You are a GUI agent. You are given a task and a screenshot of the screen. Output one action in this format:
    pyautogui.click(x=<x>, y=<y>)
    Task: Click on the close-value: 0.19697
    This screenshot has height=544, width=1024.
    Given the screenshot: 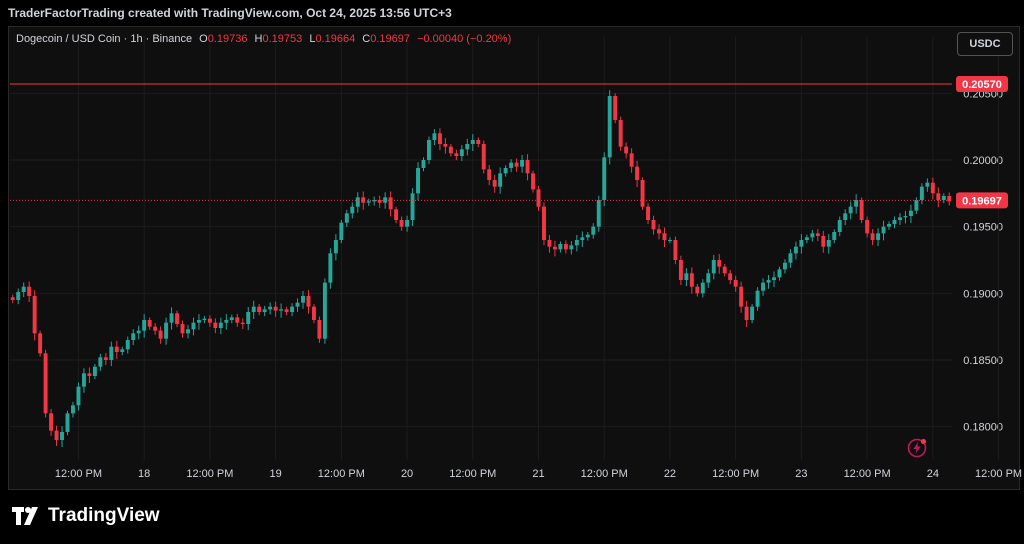 What is the action you would take?
    pyautogui.click(x=390, y=39)
    